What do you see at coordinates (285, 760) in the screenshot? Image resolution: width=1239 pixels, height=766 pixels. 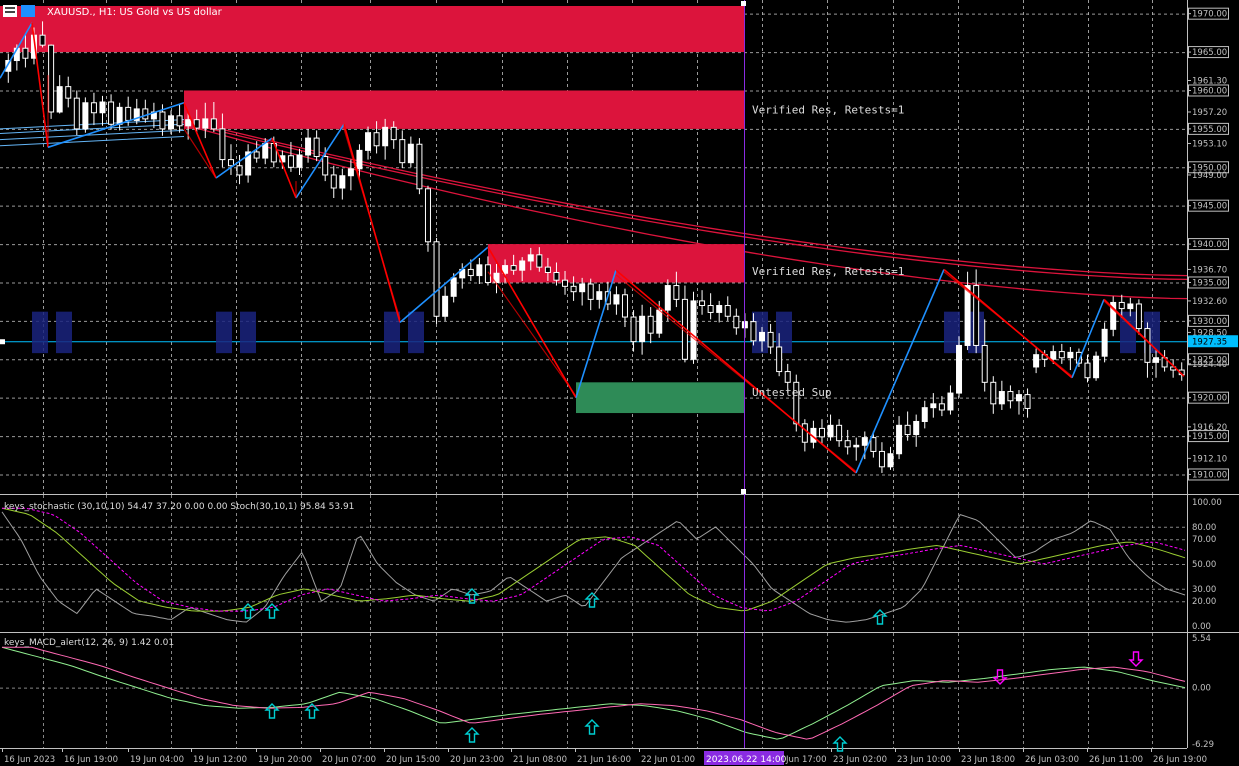 I see `time-label: 19 Jun 20:00` at bounding box center [285, 760].